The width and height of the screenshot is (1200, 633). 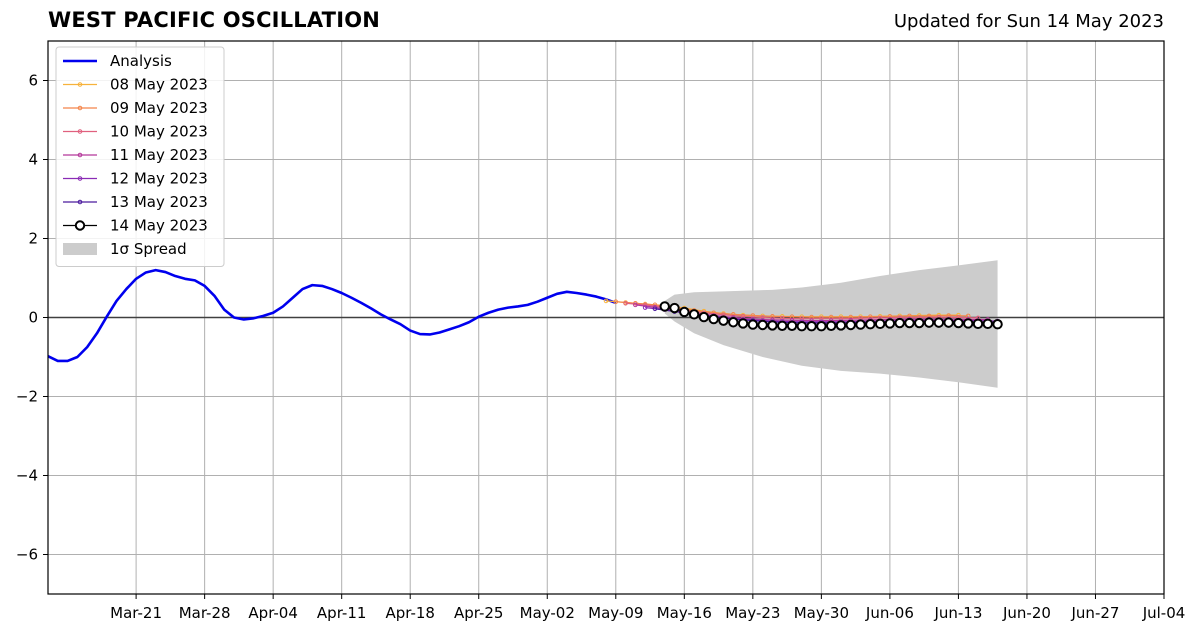 I want to click on x-tick-label: Mar-28, so click(x=205, y=613).